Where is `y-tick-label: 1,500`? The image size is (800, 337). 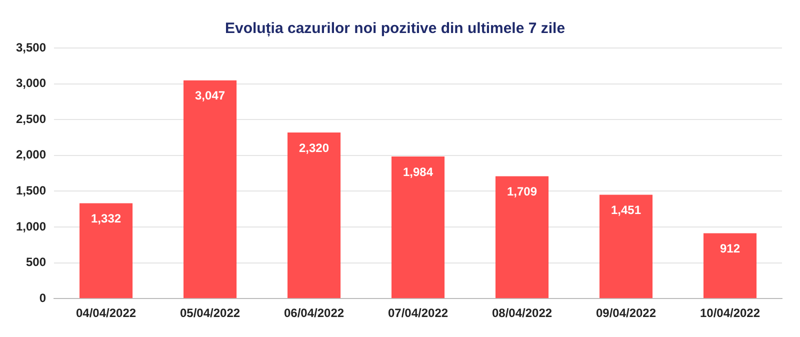 y-tick-label: 1,500 is located at coordinates (31, 191).